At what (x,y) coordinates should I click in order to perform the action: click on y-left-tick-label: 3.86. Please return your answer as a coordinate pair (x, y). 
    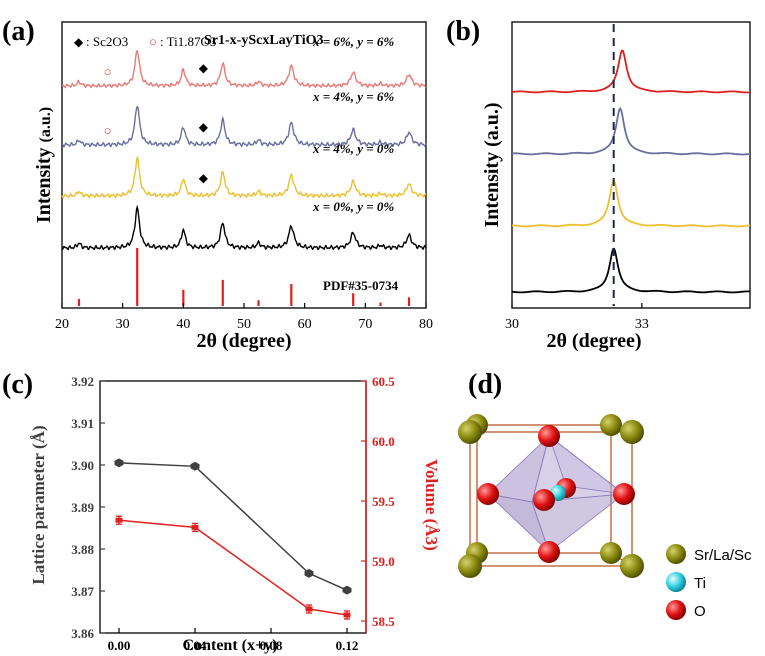
    Looking at the image, I should click on (82, 633).